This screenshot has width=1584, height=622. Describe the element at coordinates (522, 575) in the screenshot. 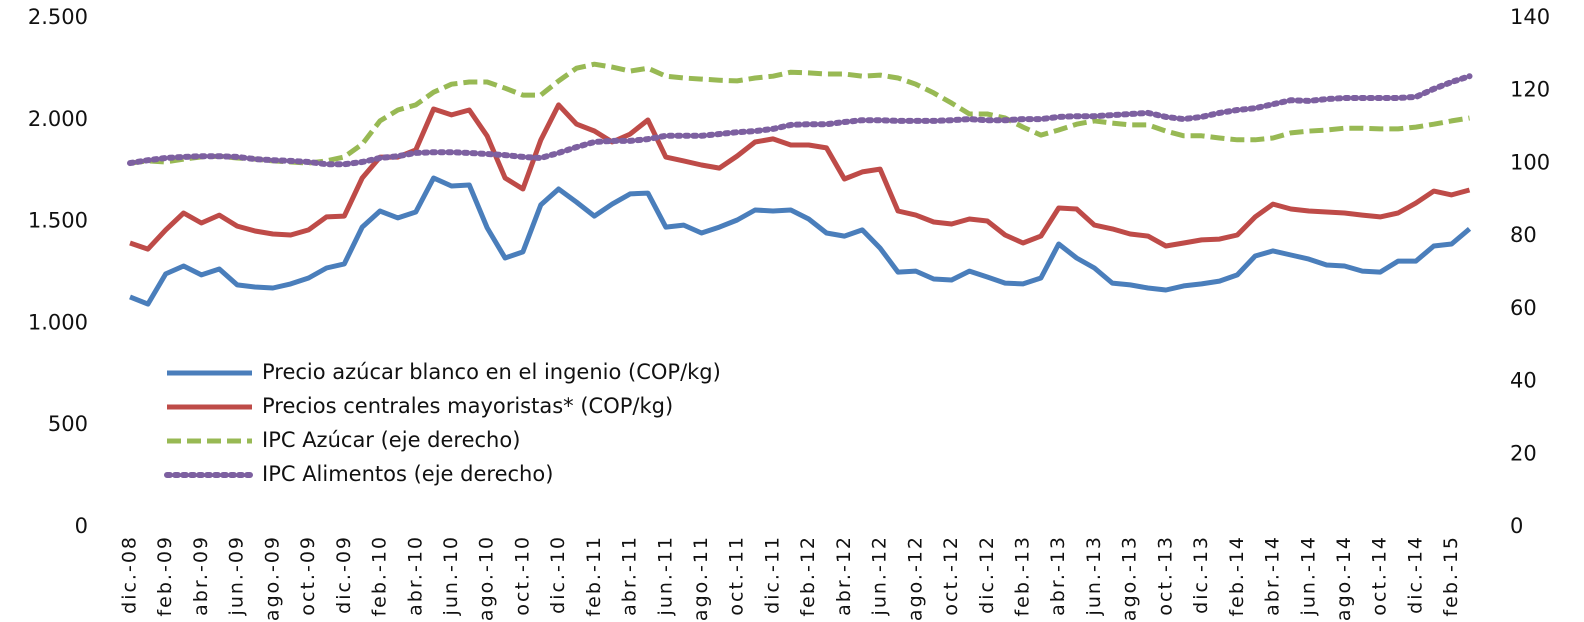

I see `x-tick-label: oct.-10` at that location.